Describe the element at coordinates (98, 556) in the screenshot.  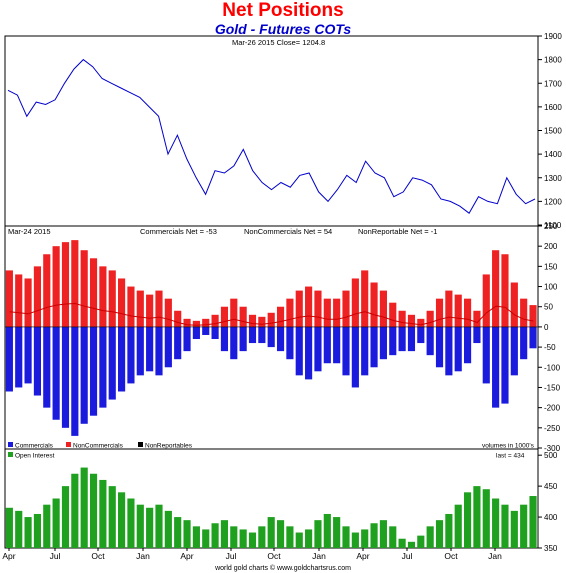
I see `x-tick-label: Oct` at that location.